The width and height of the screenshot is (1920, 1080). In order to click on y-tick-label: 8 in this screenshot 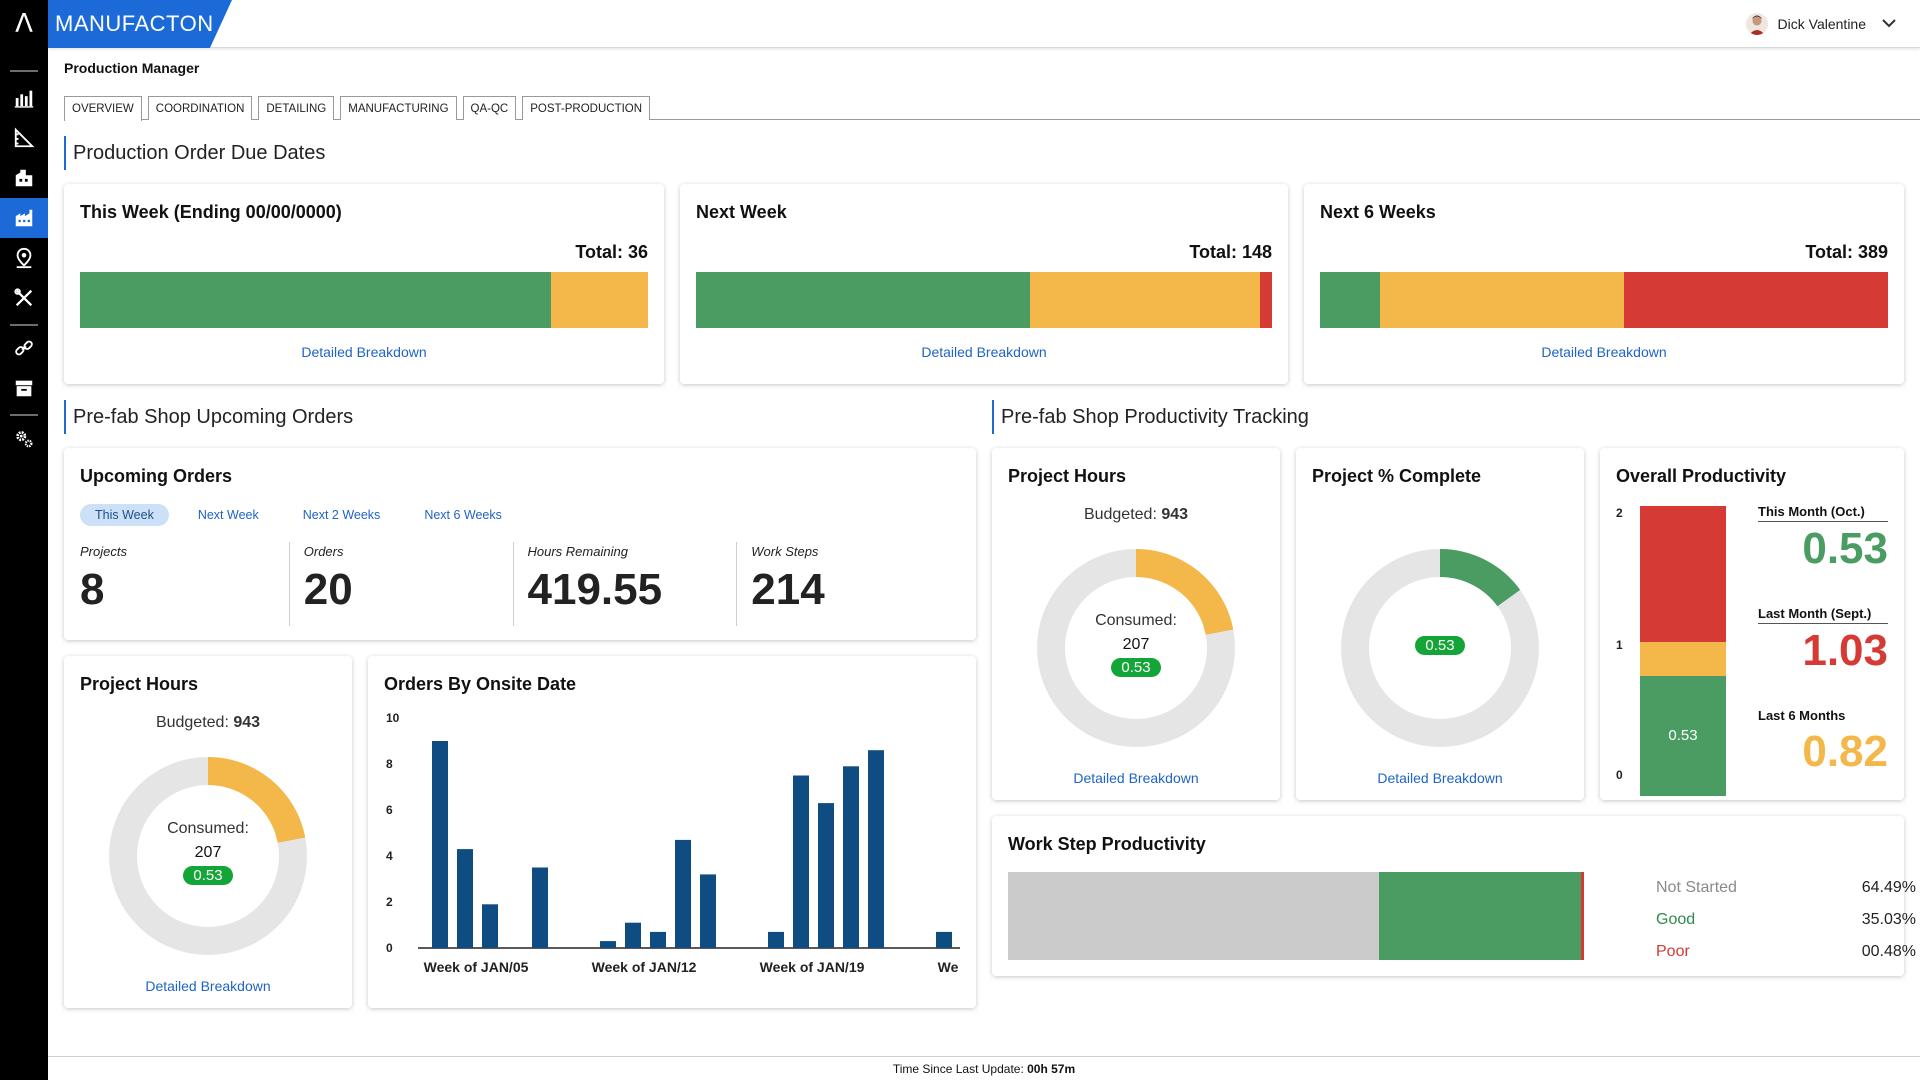, I will do `click(389, 764)`.